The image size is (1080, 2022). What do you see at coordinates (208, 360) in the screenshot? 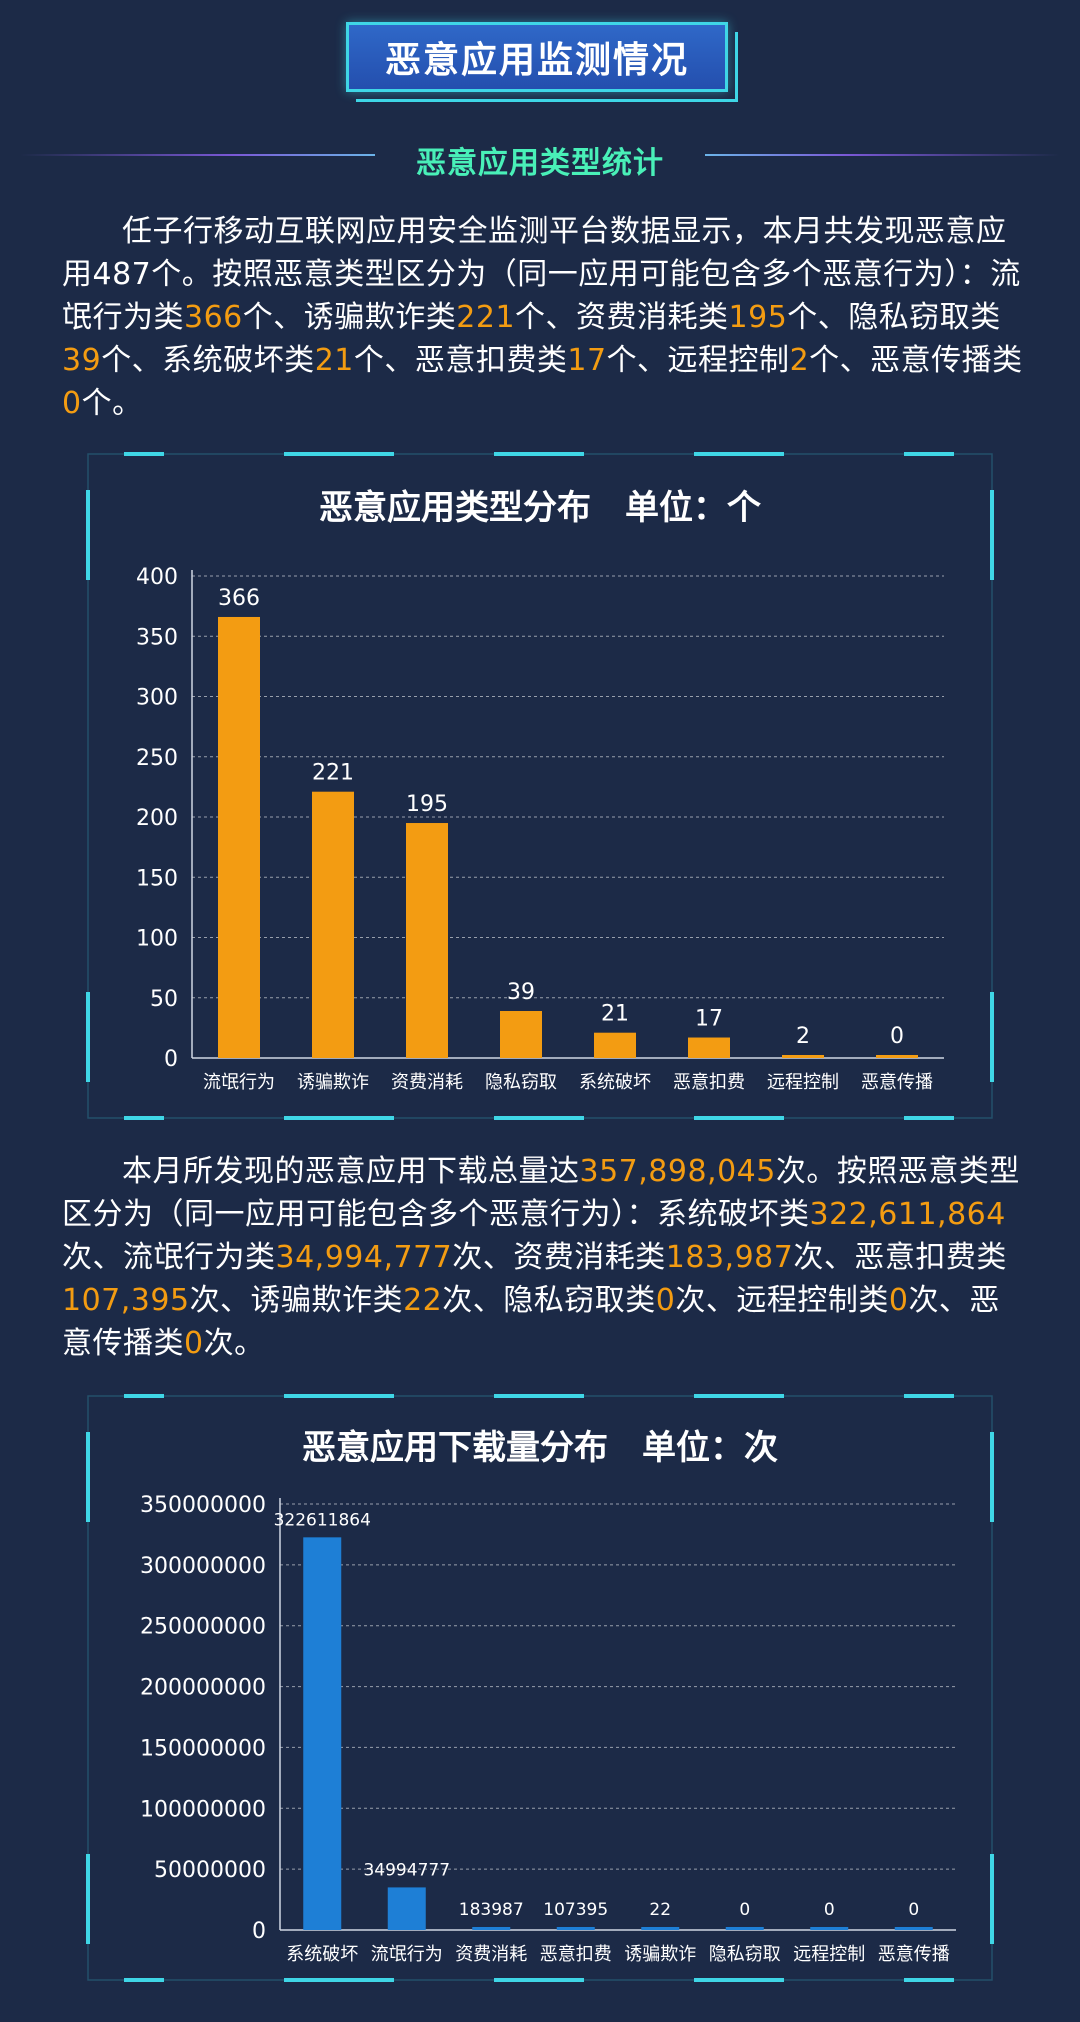
I see `paragraph-text: 个、系统破坏类` at bounding box center [208, 360].